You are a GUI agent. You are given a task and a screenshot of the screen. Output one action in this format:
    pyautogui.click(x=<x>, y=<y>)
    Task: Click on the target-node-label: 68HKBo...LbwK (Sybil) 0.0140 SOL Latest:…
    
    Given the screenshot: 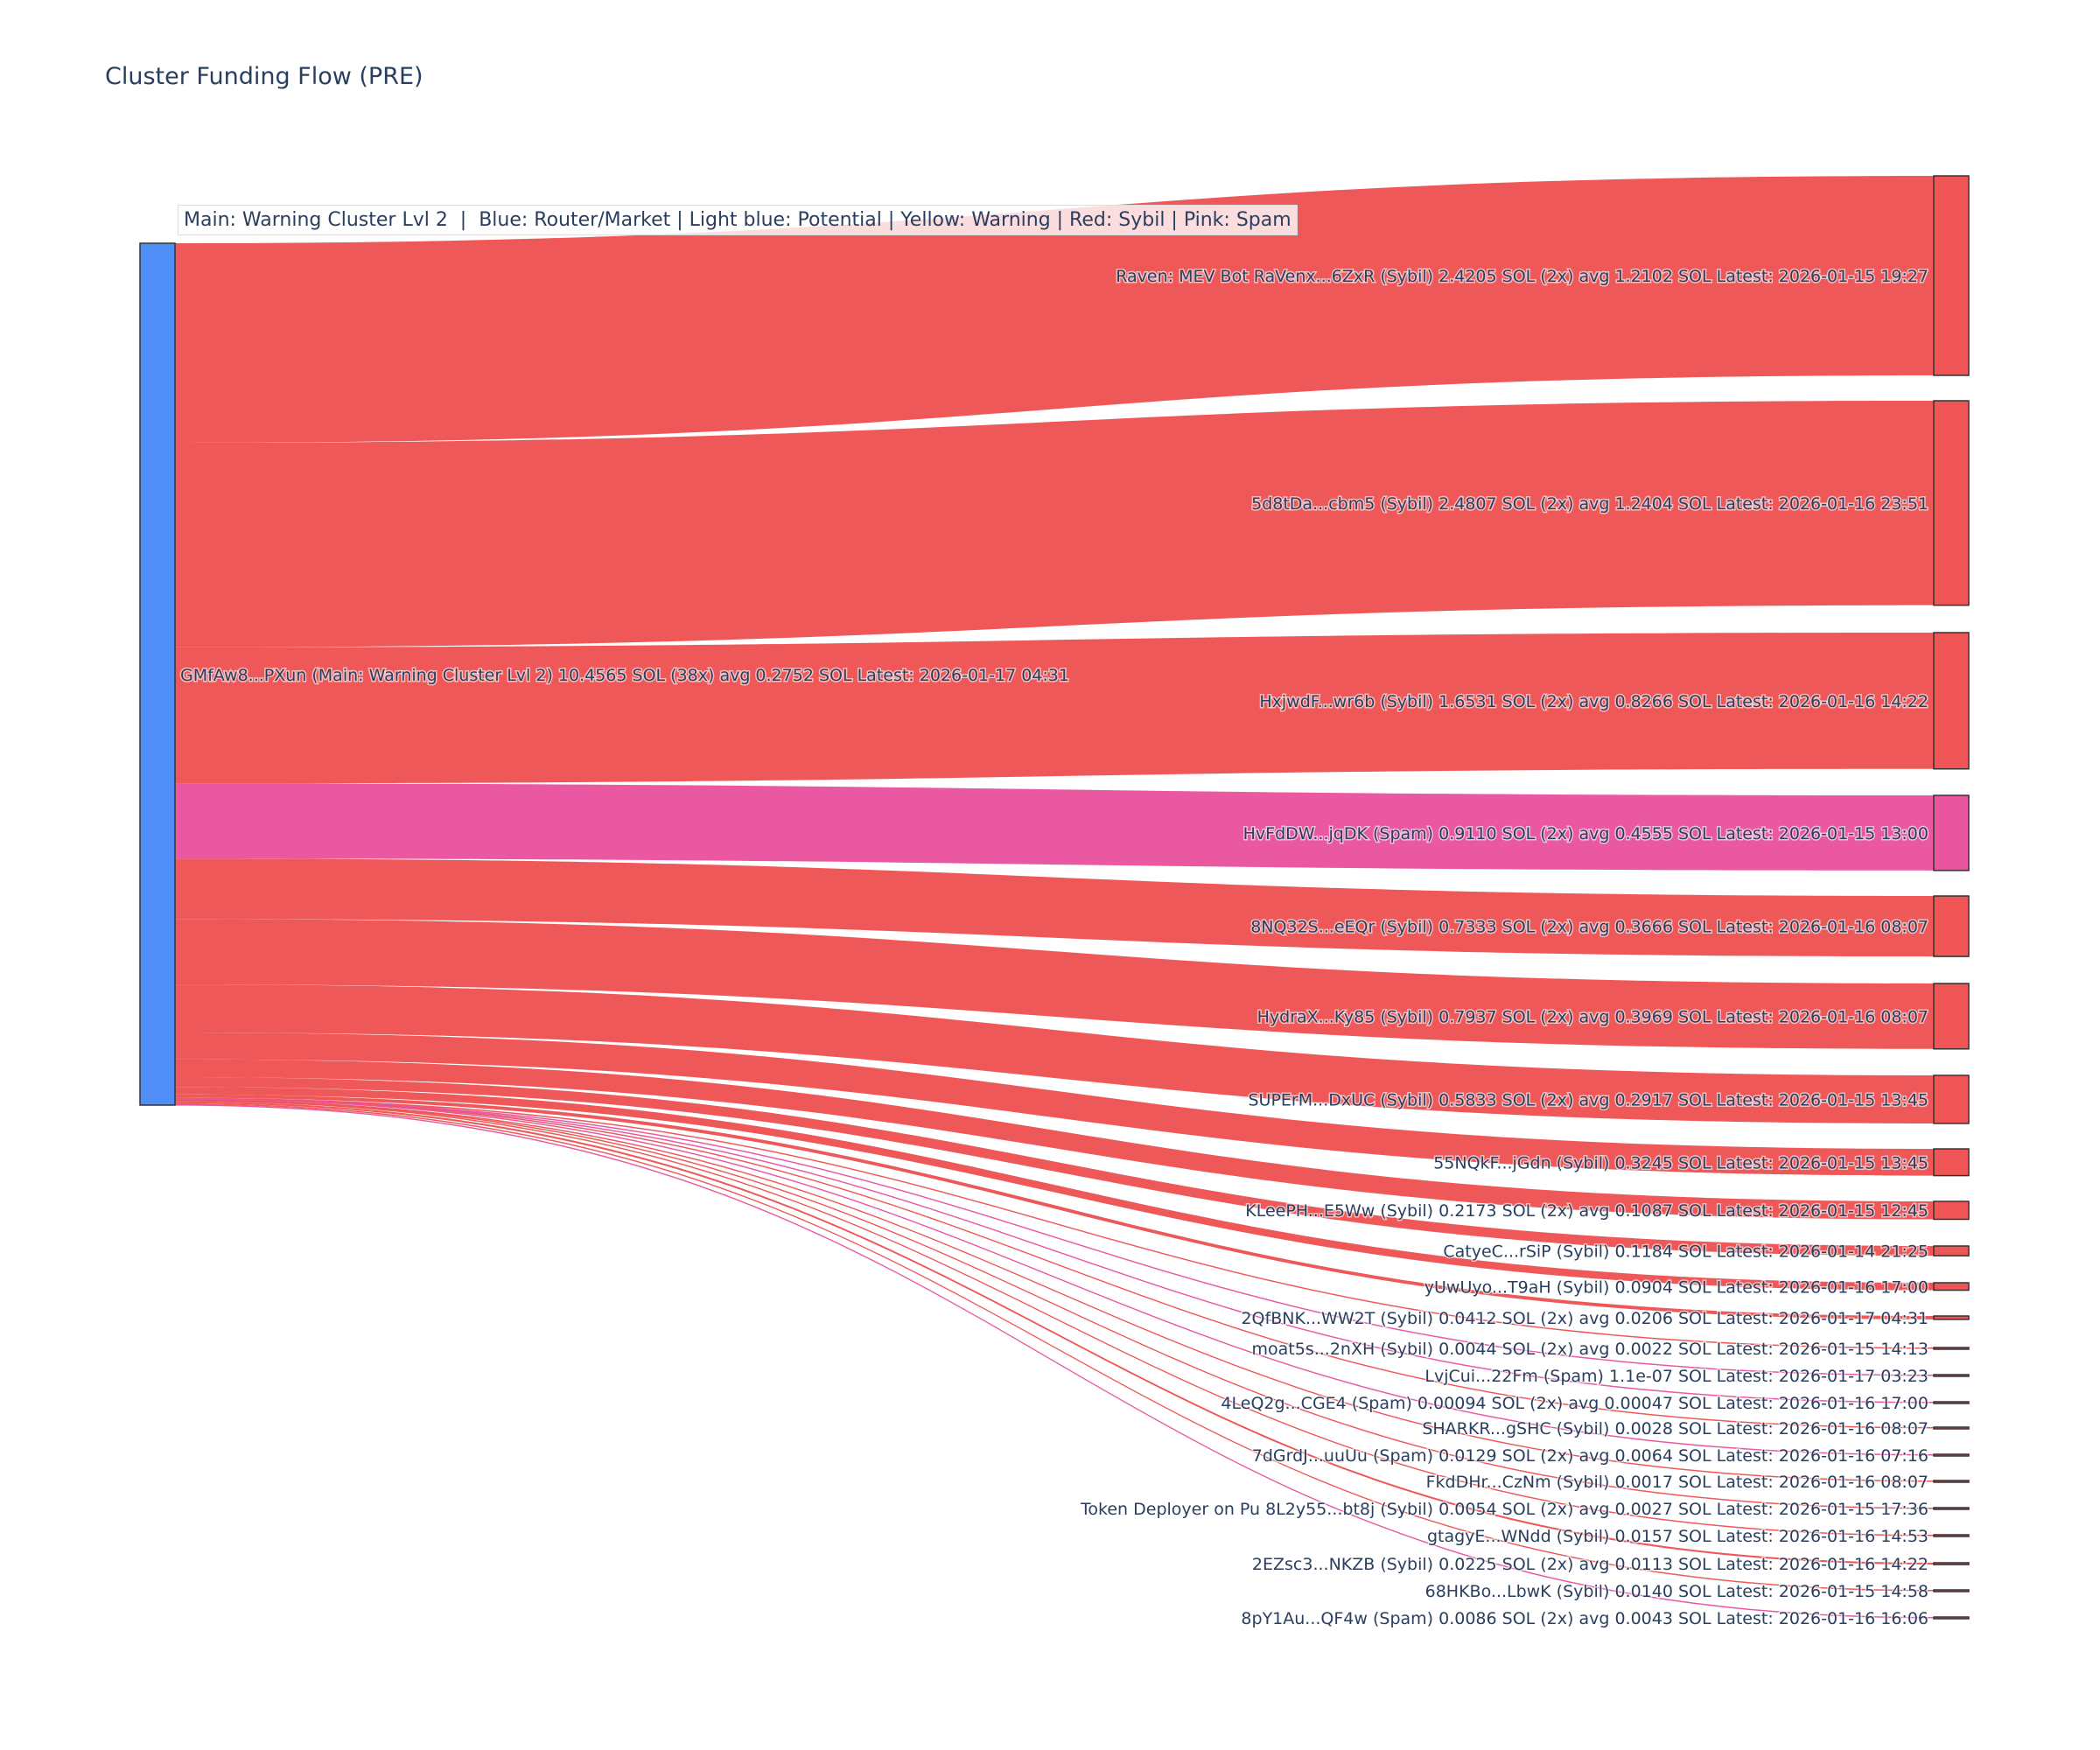 What is the action you would take?
    pyautogui.click(x=1676, y=1591)
    